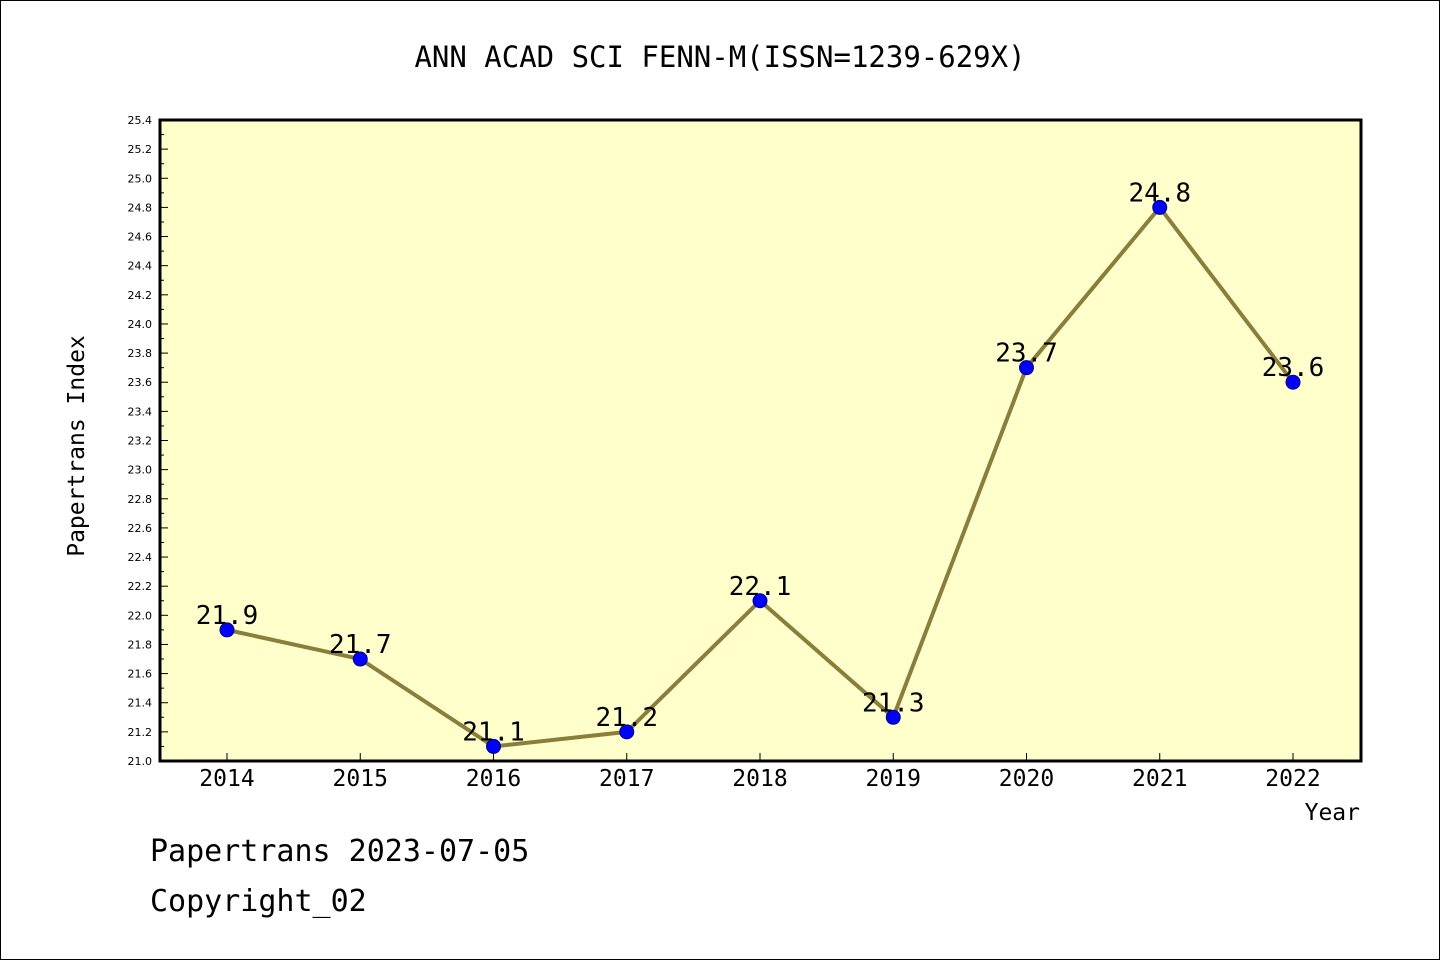 The width and height of the screenshot is (1440, 960). What do you see at coordinates (140, 674) in the screenshot?
I see `y-tick-label: 21.6` at bounding box center [140, 674].